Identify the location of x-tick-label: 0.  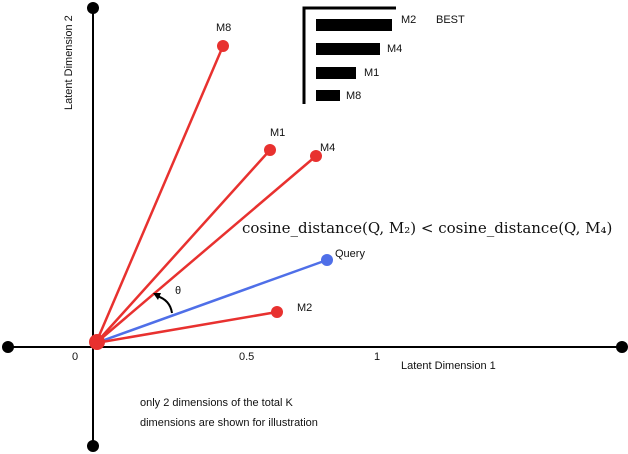
(75, 357).